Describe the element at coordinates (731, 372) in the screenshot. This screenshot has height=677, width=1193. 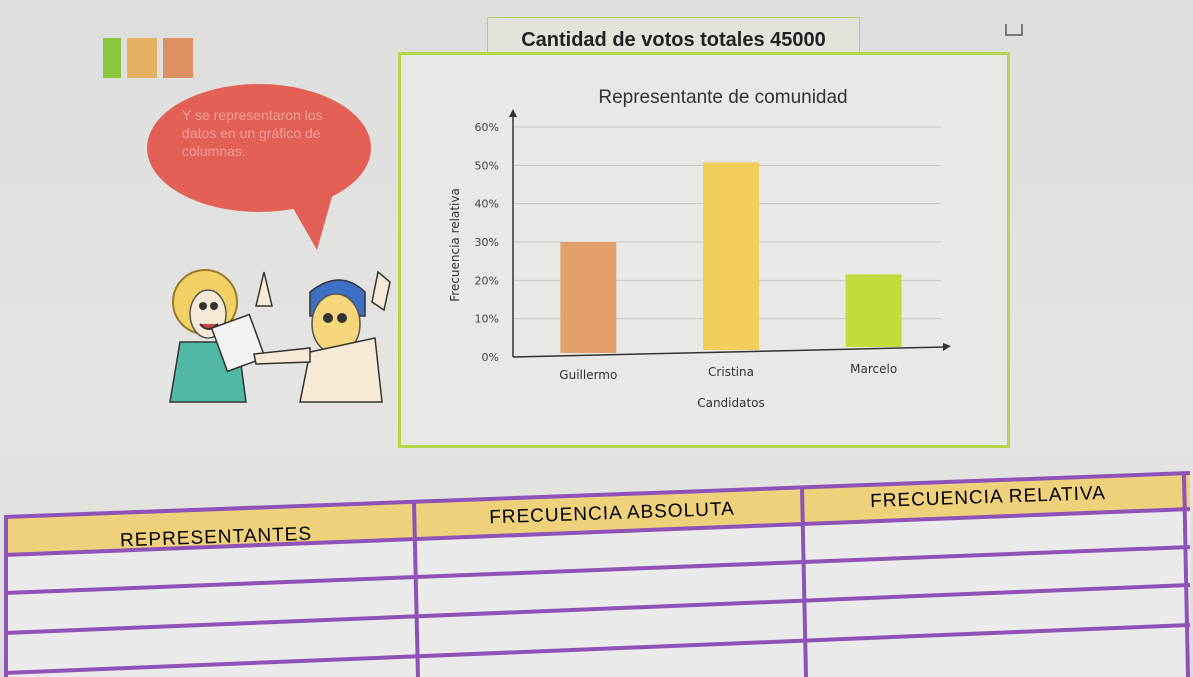
I see `x-tick-label: Cristina` at that location.